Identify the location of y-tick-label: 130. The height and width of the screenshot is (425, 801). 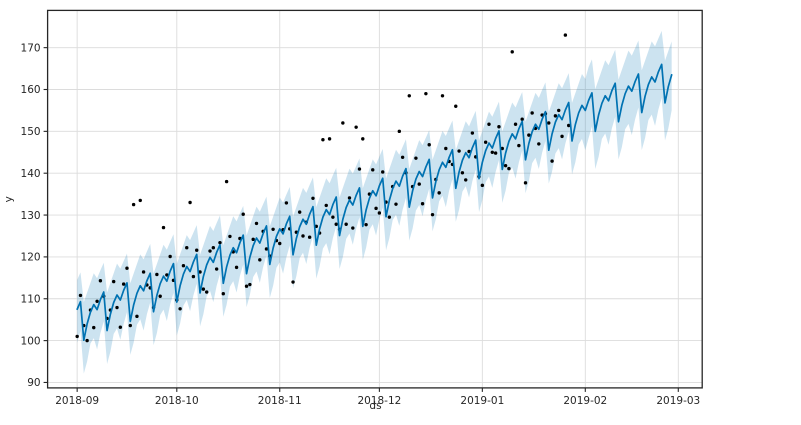
(31, 216).